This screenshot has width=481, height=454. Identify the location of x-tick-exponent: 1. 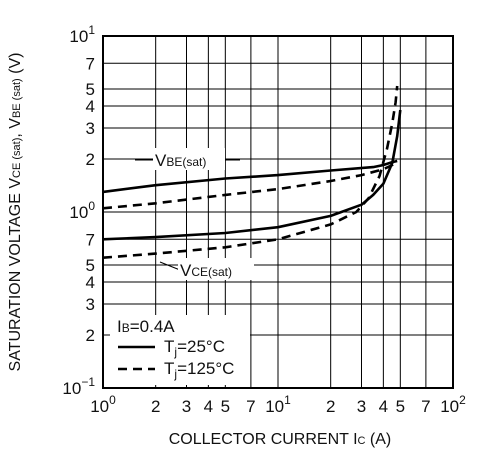
(287, 400).